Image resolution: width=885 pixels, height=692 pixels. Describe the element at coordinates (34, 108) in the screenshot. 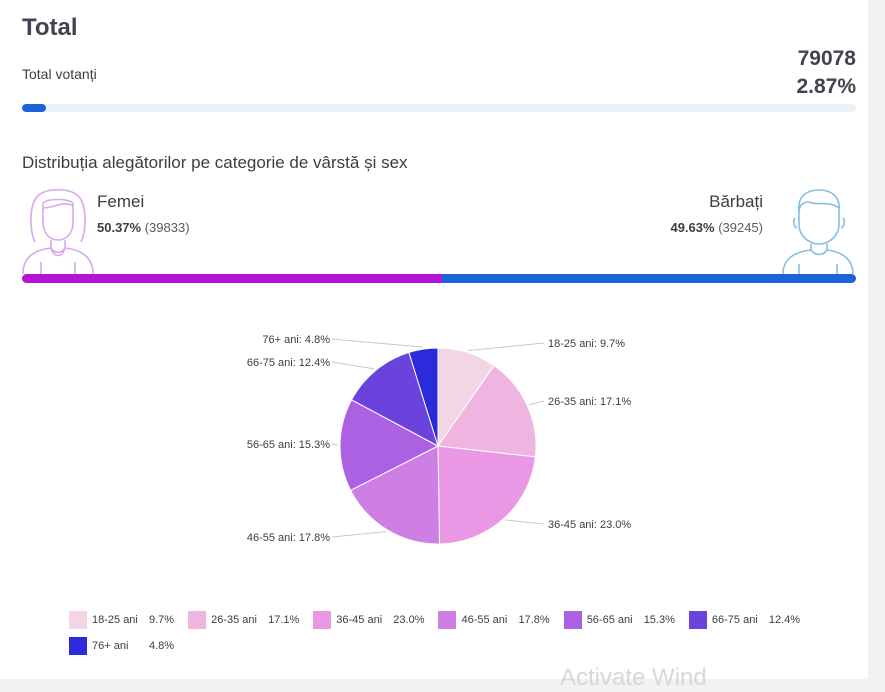

I see `turnout-progress-fill` at that location.